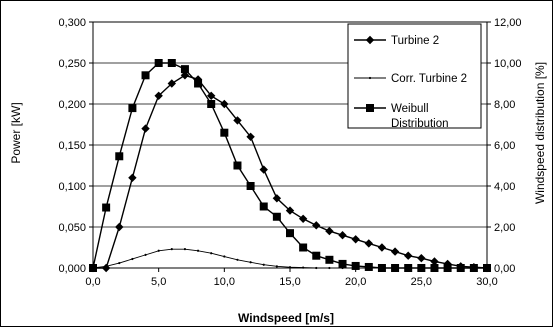  What do you see at coordinates (486, 282) in the screenshot?
I see `x-tick-label: 30,0` at bounding box center [486, 282].